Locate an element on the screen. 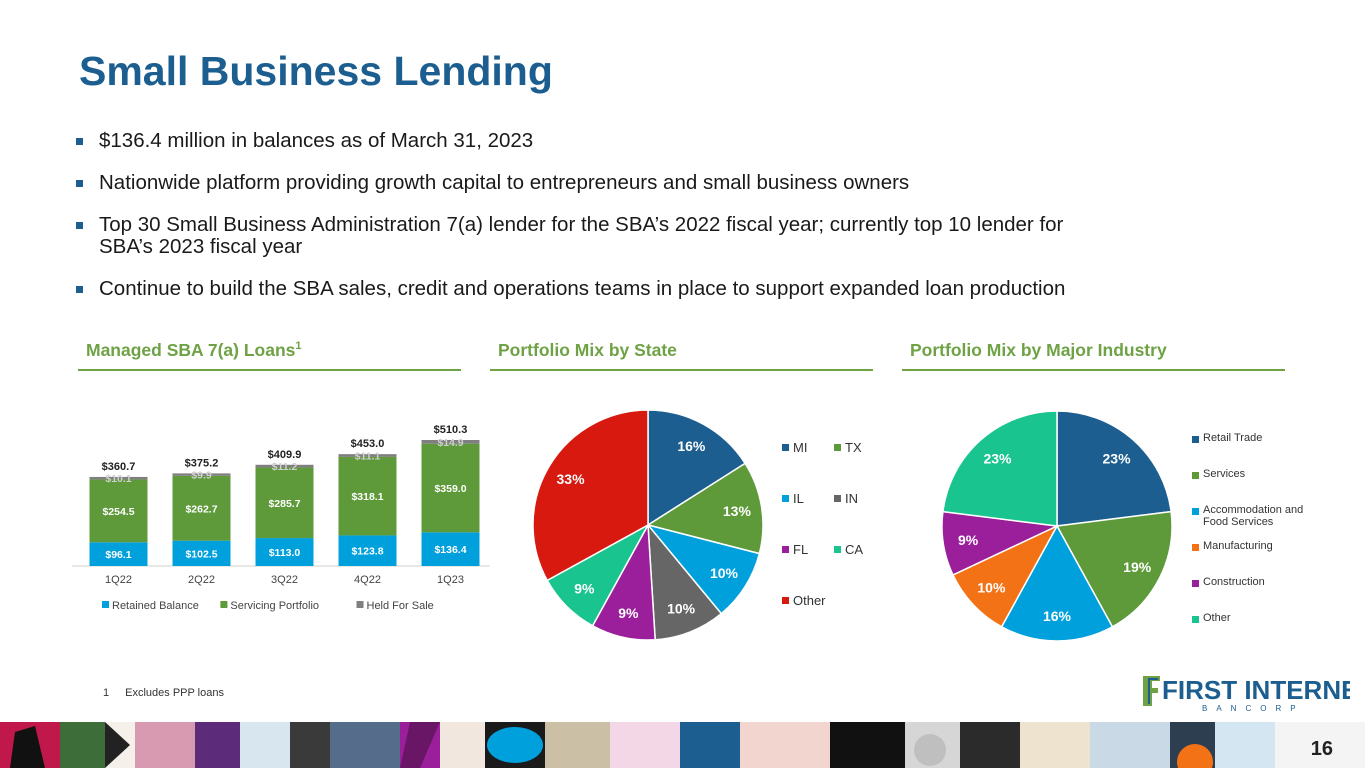  industry-pie-chart: 23% 19% 16% 10% 9% 23% is located at coordinates (1057, 526).